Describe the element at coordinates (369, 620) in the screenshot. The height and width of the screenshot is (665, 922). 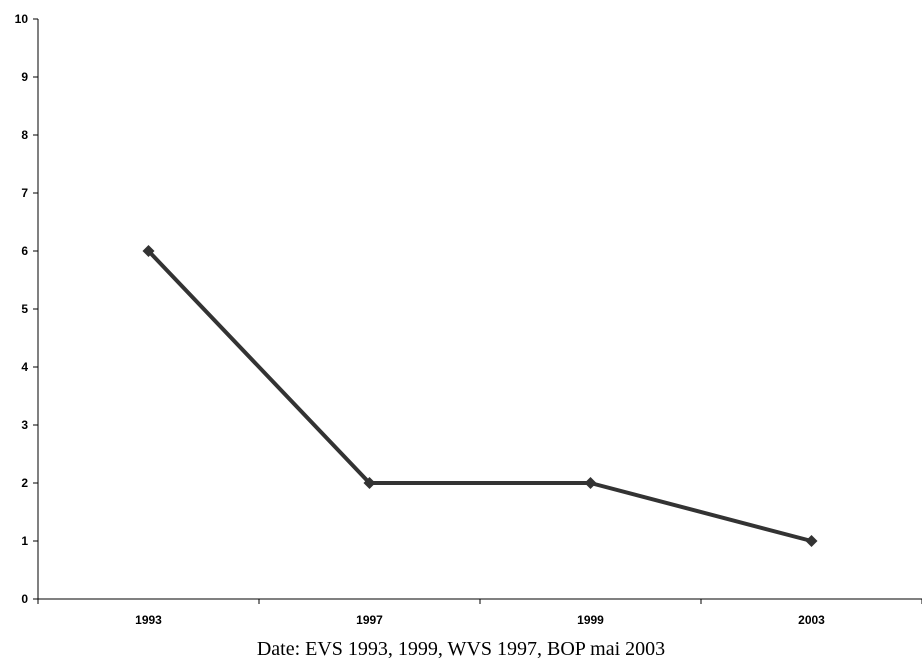
I see `x-tick-label: 1997` at that location.